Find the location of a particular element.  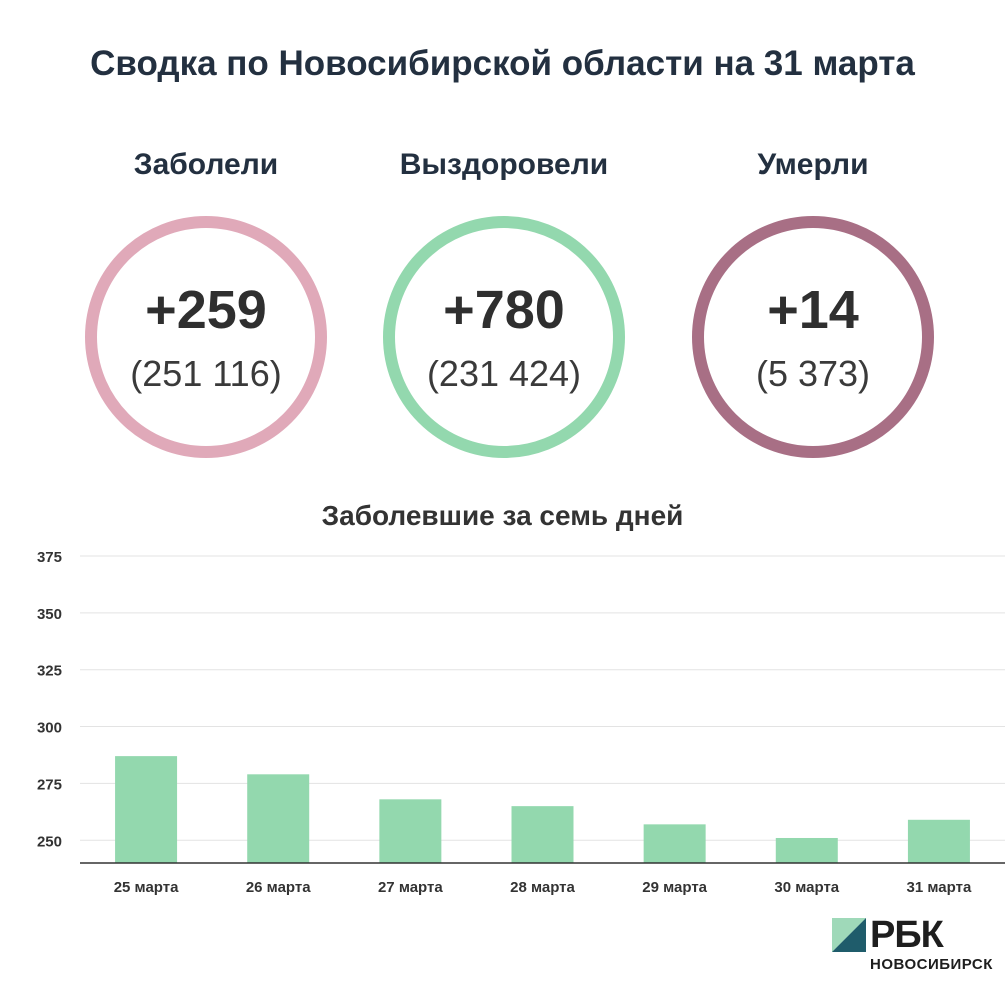

stat-total: (251 116) is located at coordinates (206, 373).